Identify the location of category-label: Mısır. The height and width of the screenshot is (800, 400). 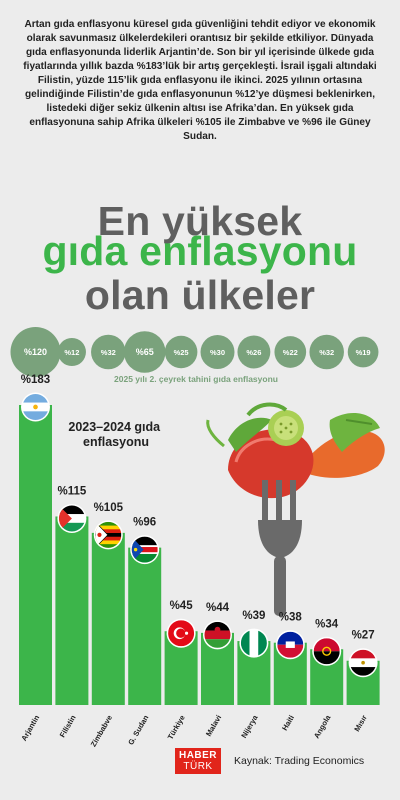
(360, 723).